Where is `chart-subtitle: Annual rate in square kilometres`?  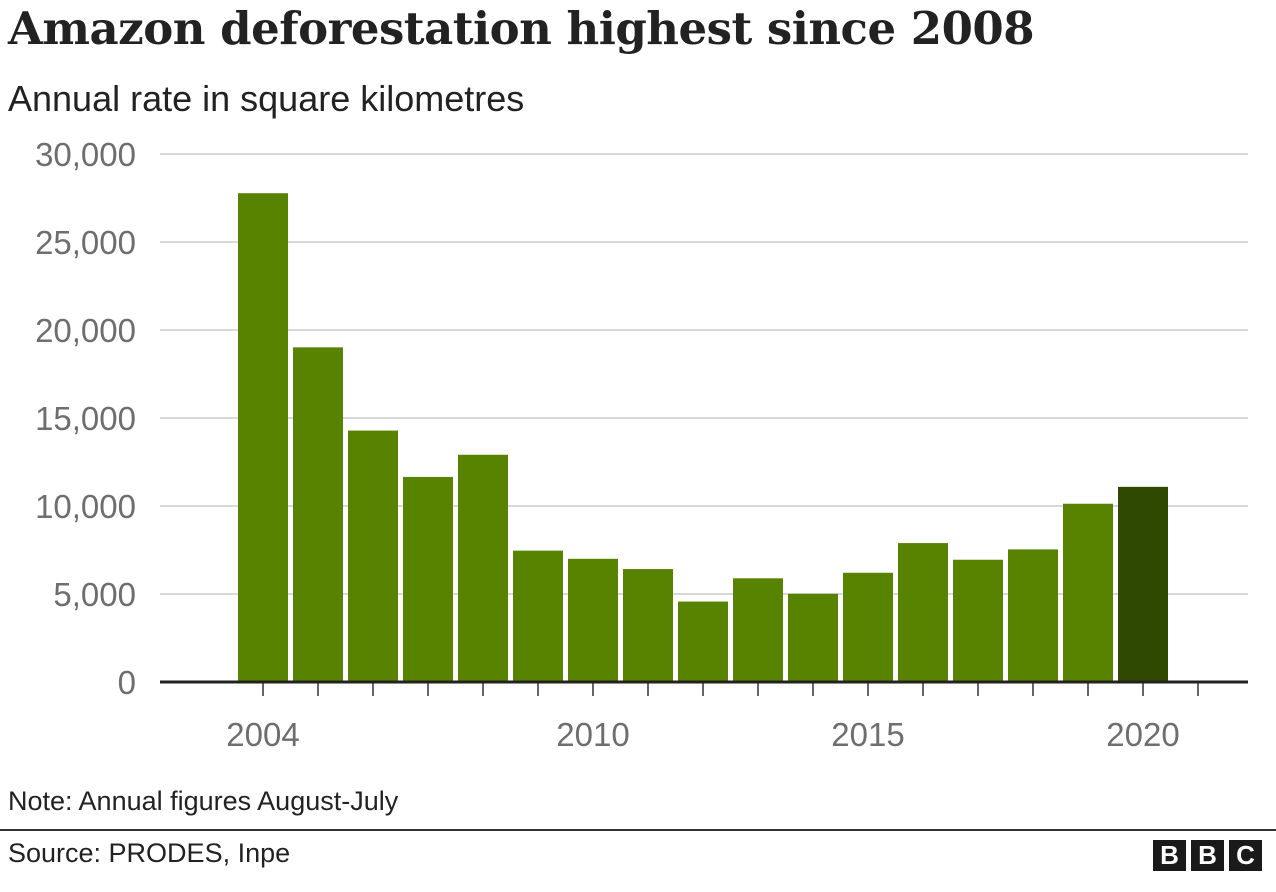
chart-subtitle: Annual rate in square kilometres is located at coordinates (266, 98).